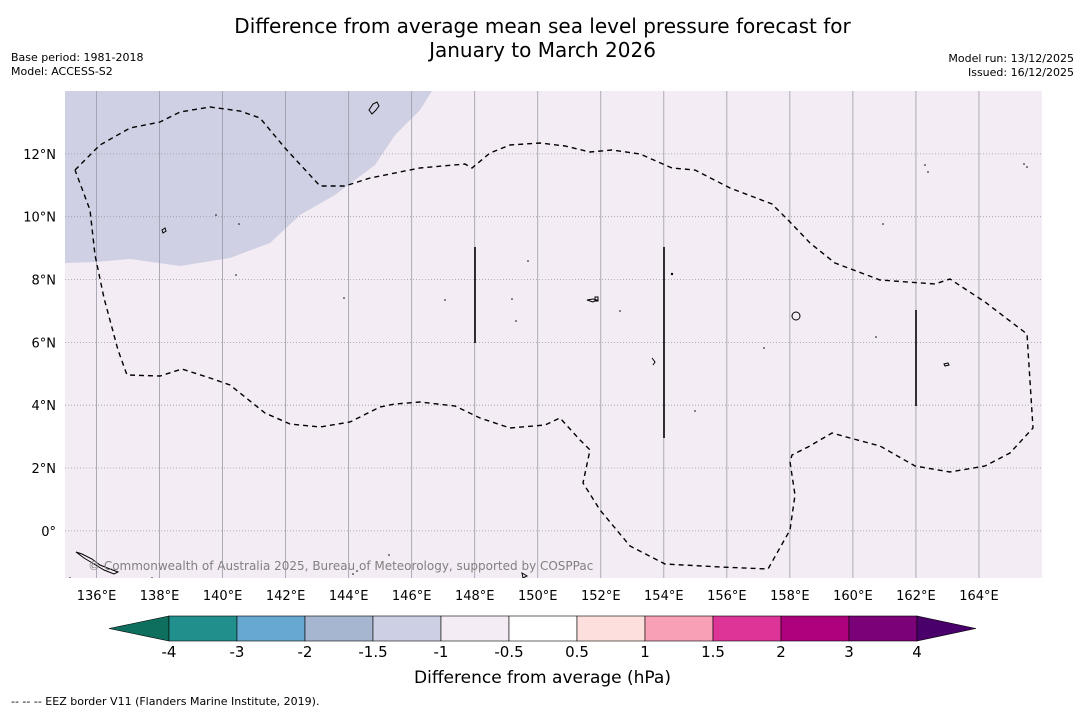  I want to click on longitude-tick-label: 164°E, so click(979, 596).